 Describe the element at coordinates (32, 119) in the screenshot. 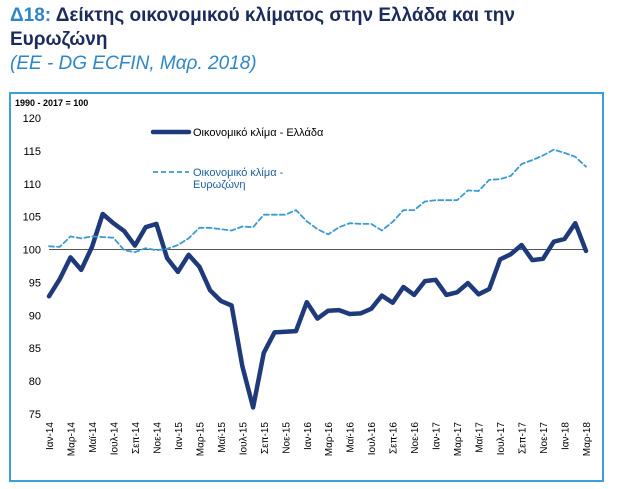

I see `y-tick-label: 120` at that location.